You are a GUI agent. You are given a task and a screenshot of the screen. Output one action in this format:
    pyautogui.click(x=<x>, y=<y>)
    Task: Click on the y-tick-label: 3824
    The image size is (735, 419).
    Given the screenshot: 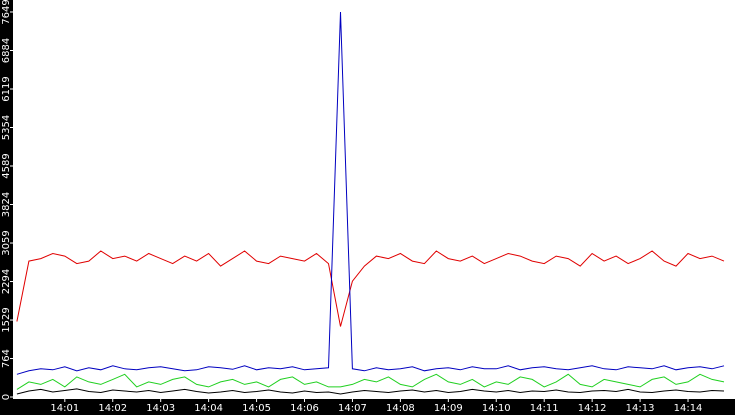 What is the action you would take?
    pyautogui.click(x=6, y=204)
    